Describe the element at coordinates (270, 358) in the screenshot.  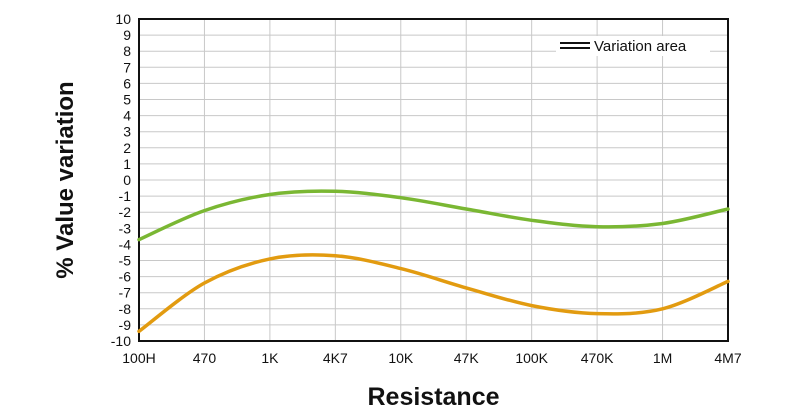
I see `x-tick-label: 1K` at that location.